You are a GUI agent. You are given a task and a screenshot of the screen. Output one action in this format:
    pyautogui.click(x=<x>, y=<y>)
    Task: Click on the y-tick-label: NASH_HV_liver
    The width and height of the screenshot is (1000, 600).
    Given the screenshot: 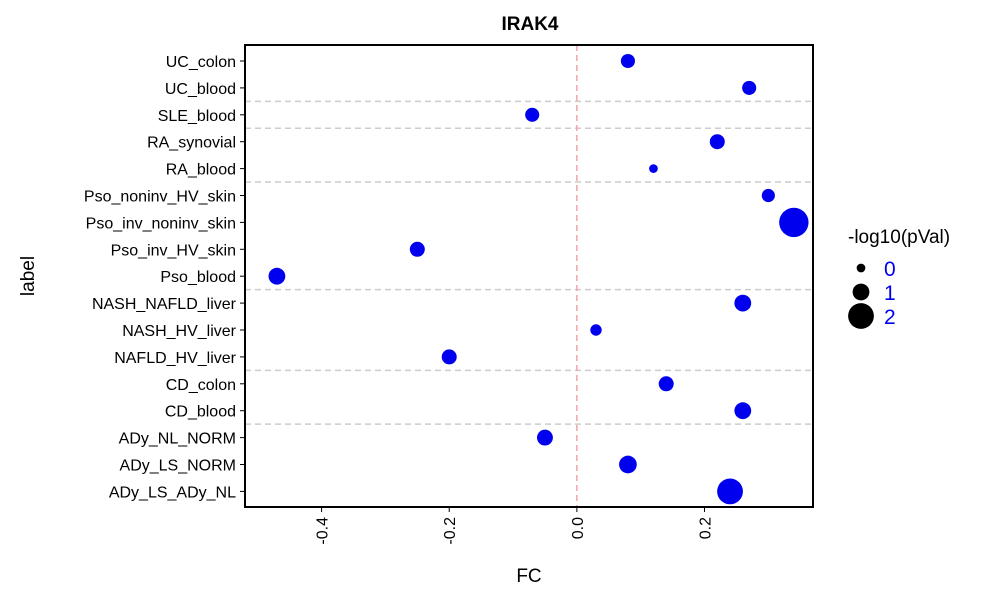 What is the action you would take?
    pyautogui.click(x=179, y=331)
    